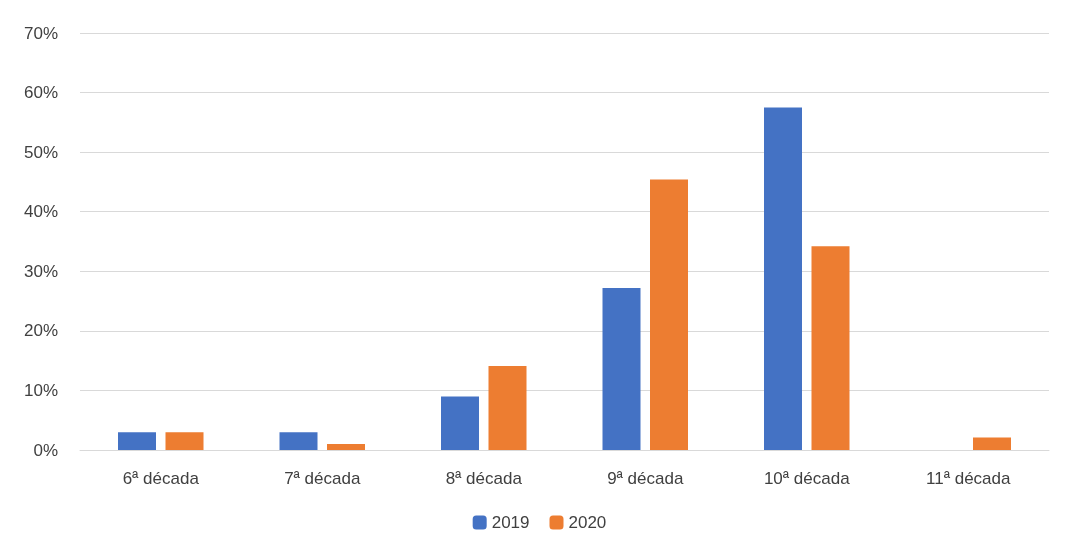  Describe the element at coordinates (40, 331) in the screenshot. I see `y-tick-label: 20%` at that location.